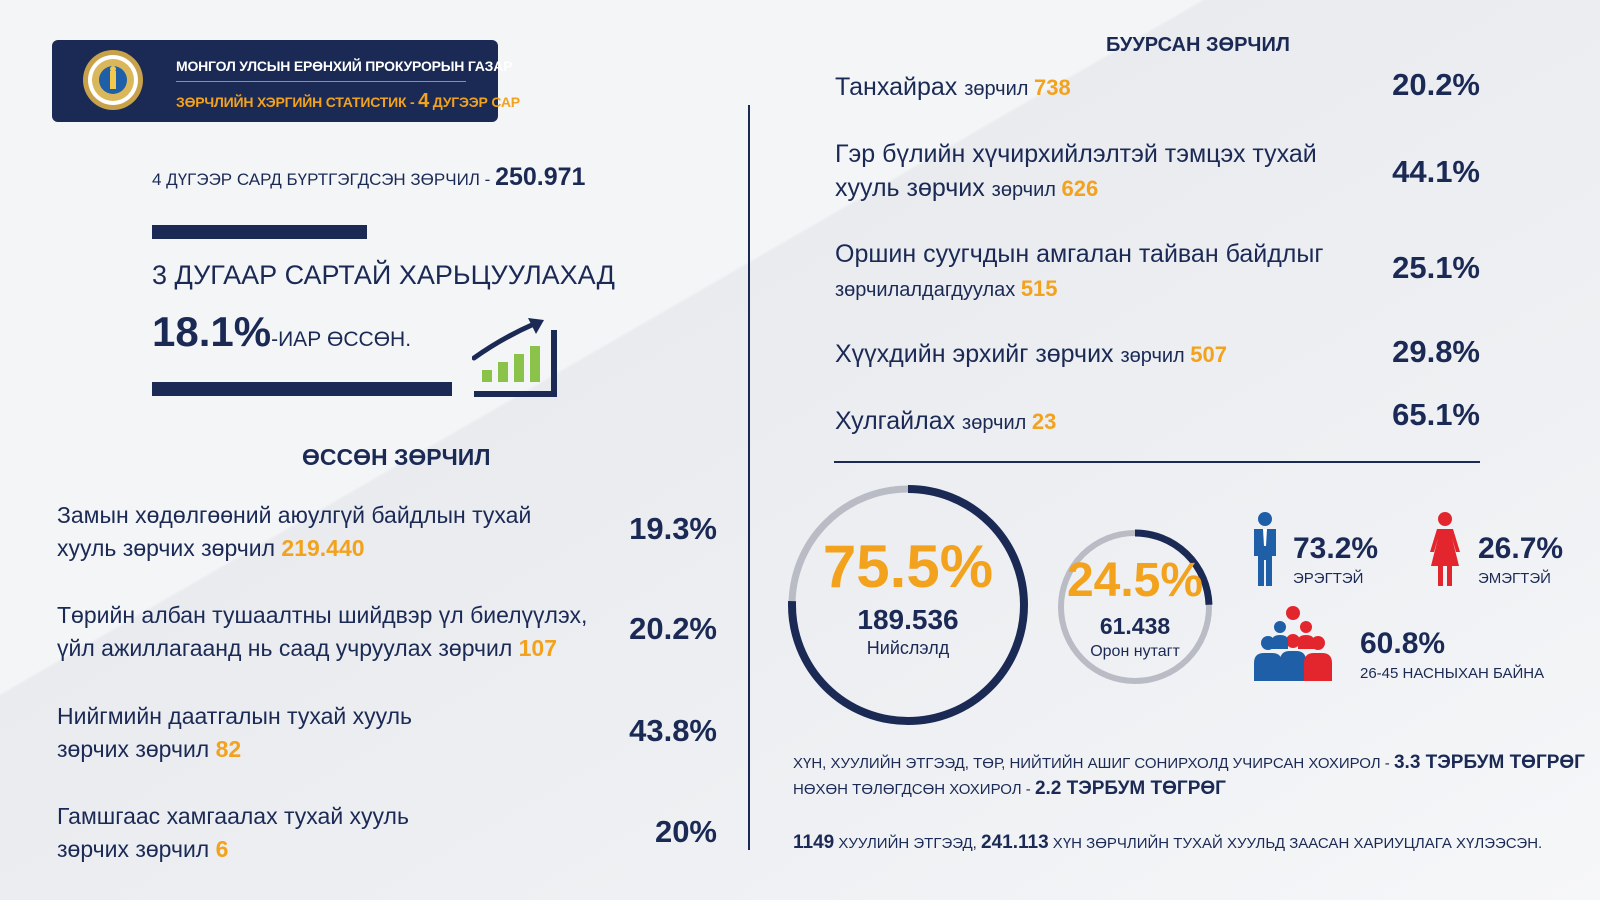 The height and width of the screenshot is (900, 1600). Describe the element at coordinates (908, 619) in the screenshot. I see `capital-value: 189.536` at that location.